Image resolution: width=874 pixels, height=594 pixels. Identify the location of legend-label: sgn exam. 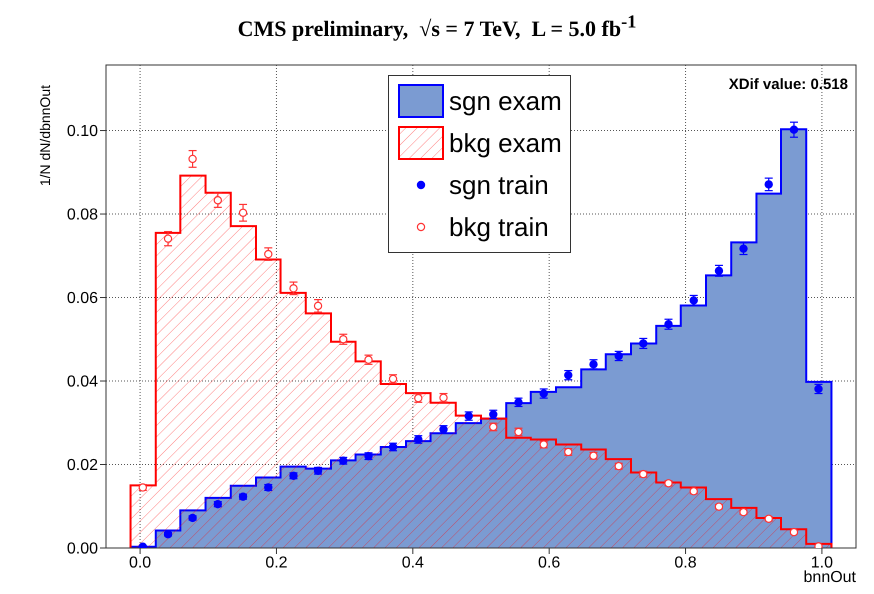
(505, 101).